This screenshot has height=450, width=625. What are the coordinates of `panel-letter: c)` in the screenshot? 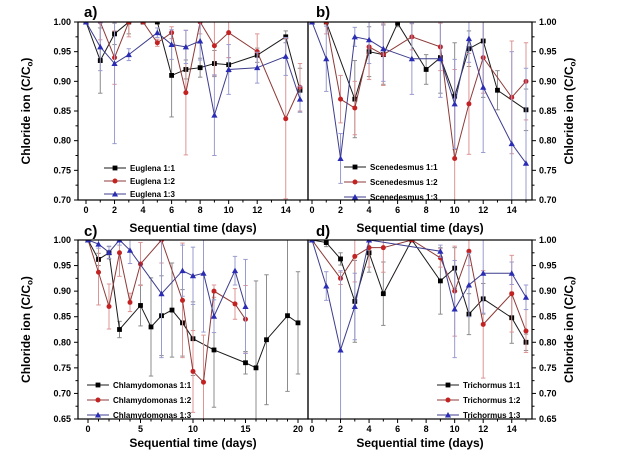 It's located at (90, 231).